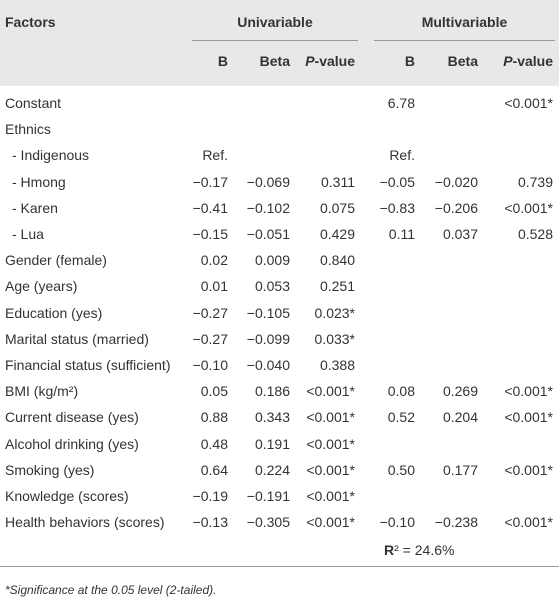  Describe the element at coordinates (54, 312) in the screenshot. I see `row-label: Education (yes)` at that location.